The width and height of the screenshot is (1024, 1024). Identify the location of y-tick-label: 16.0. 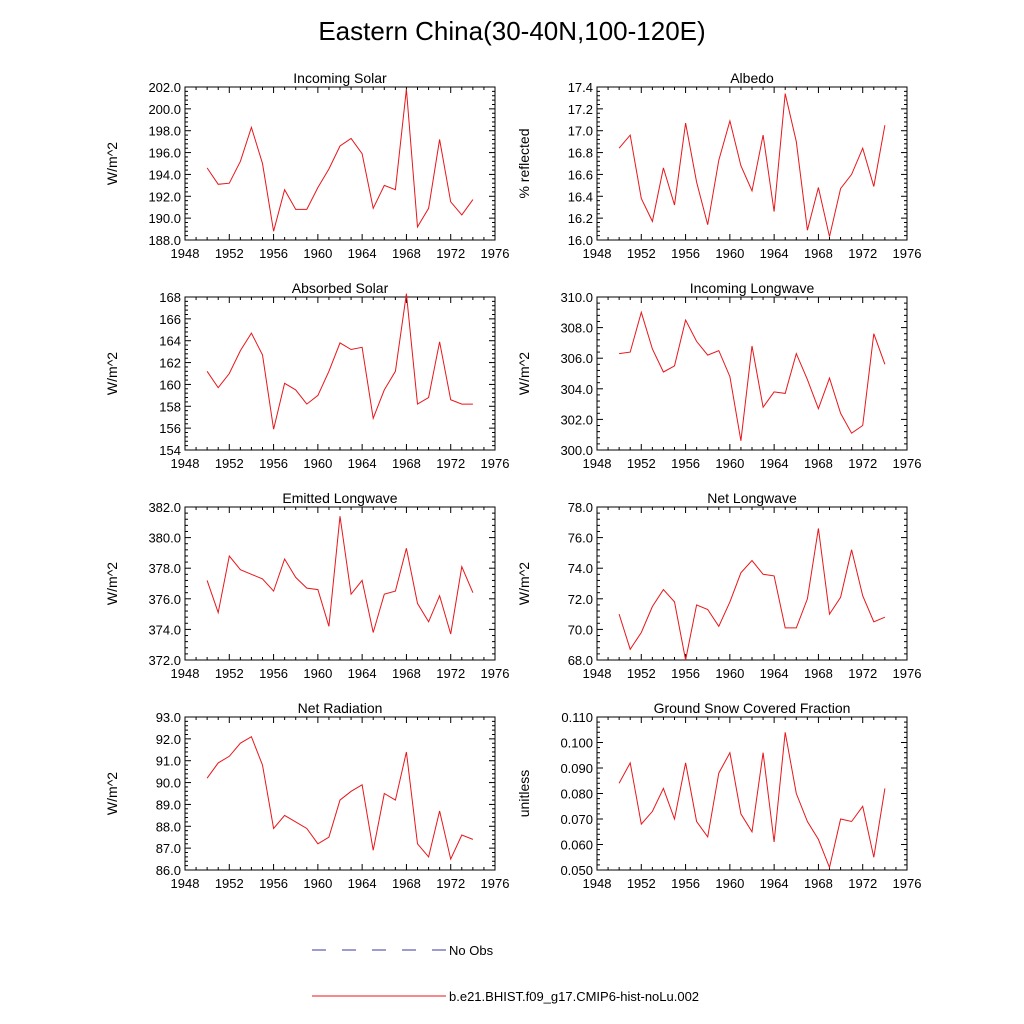
(580, 240).